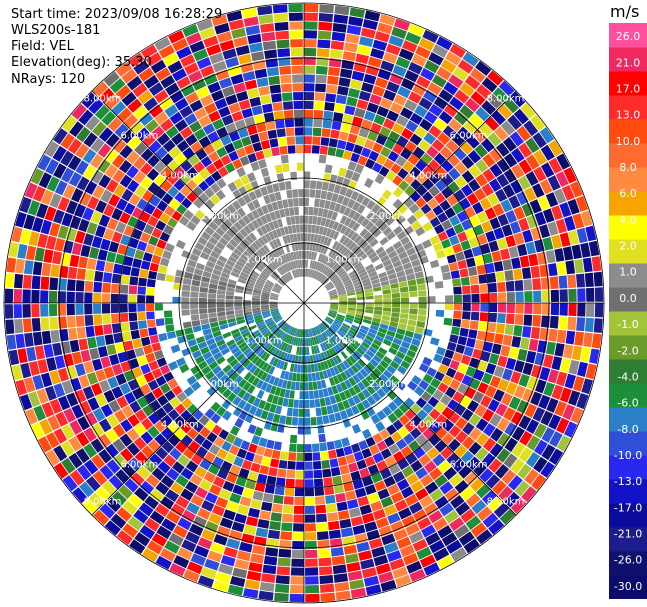  Describe the element at coordinates (627, 350) in the screenshot. I see `colorbar-tick-label: -2.0` at that location.